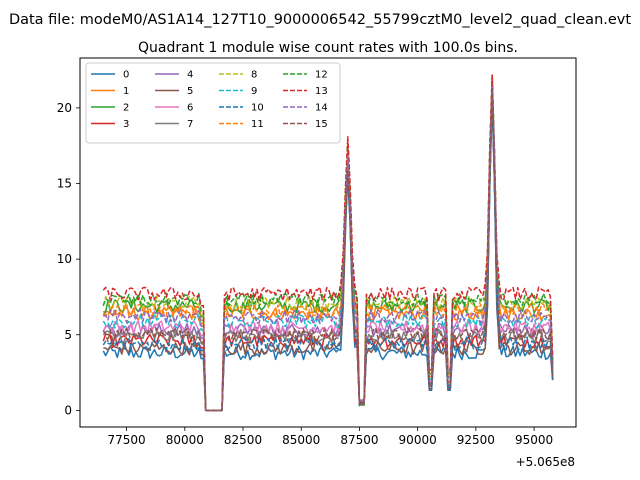 This screenshot has width=640, height=480. What do you see at coordinates (418, 440) in the screenshot?
I see `x-tick-label: 90000` at bounding box center [418, 440].